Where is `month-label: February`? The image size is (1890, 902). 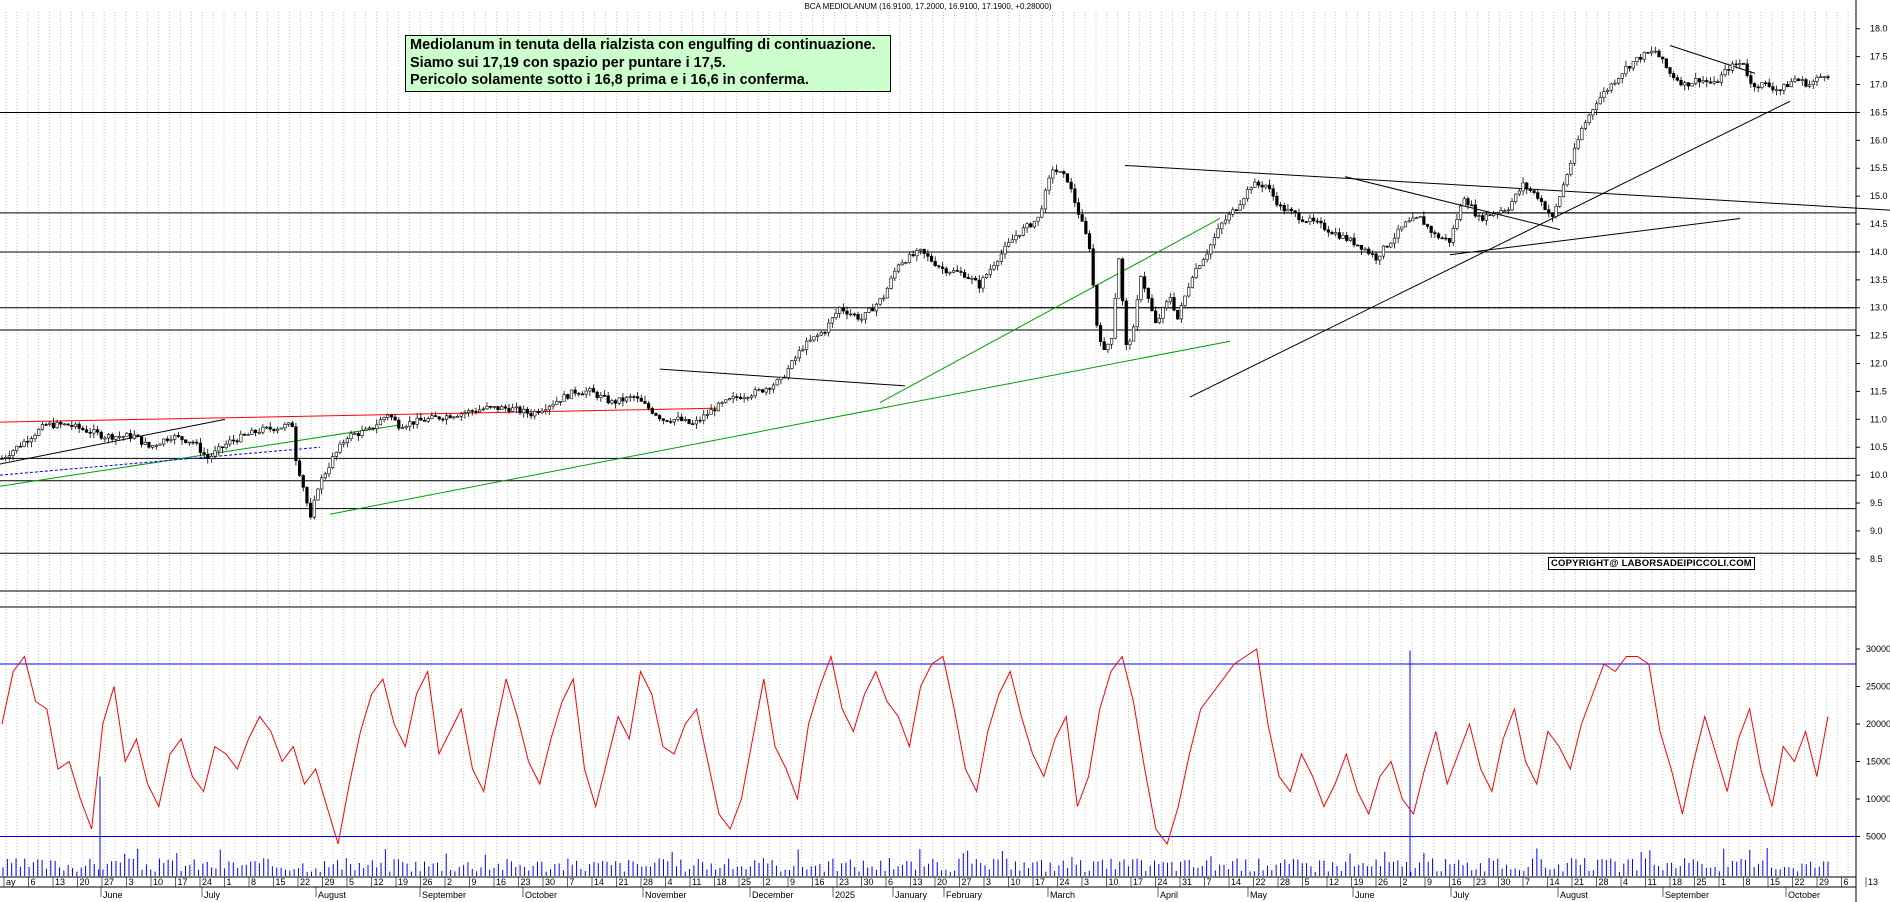
month-label: February is located at coordinates (964, 895).